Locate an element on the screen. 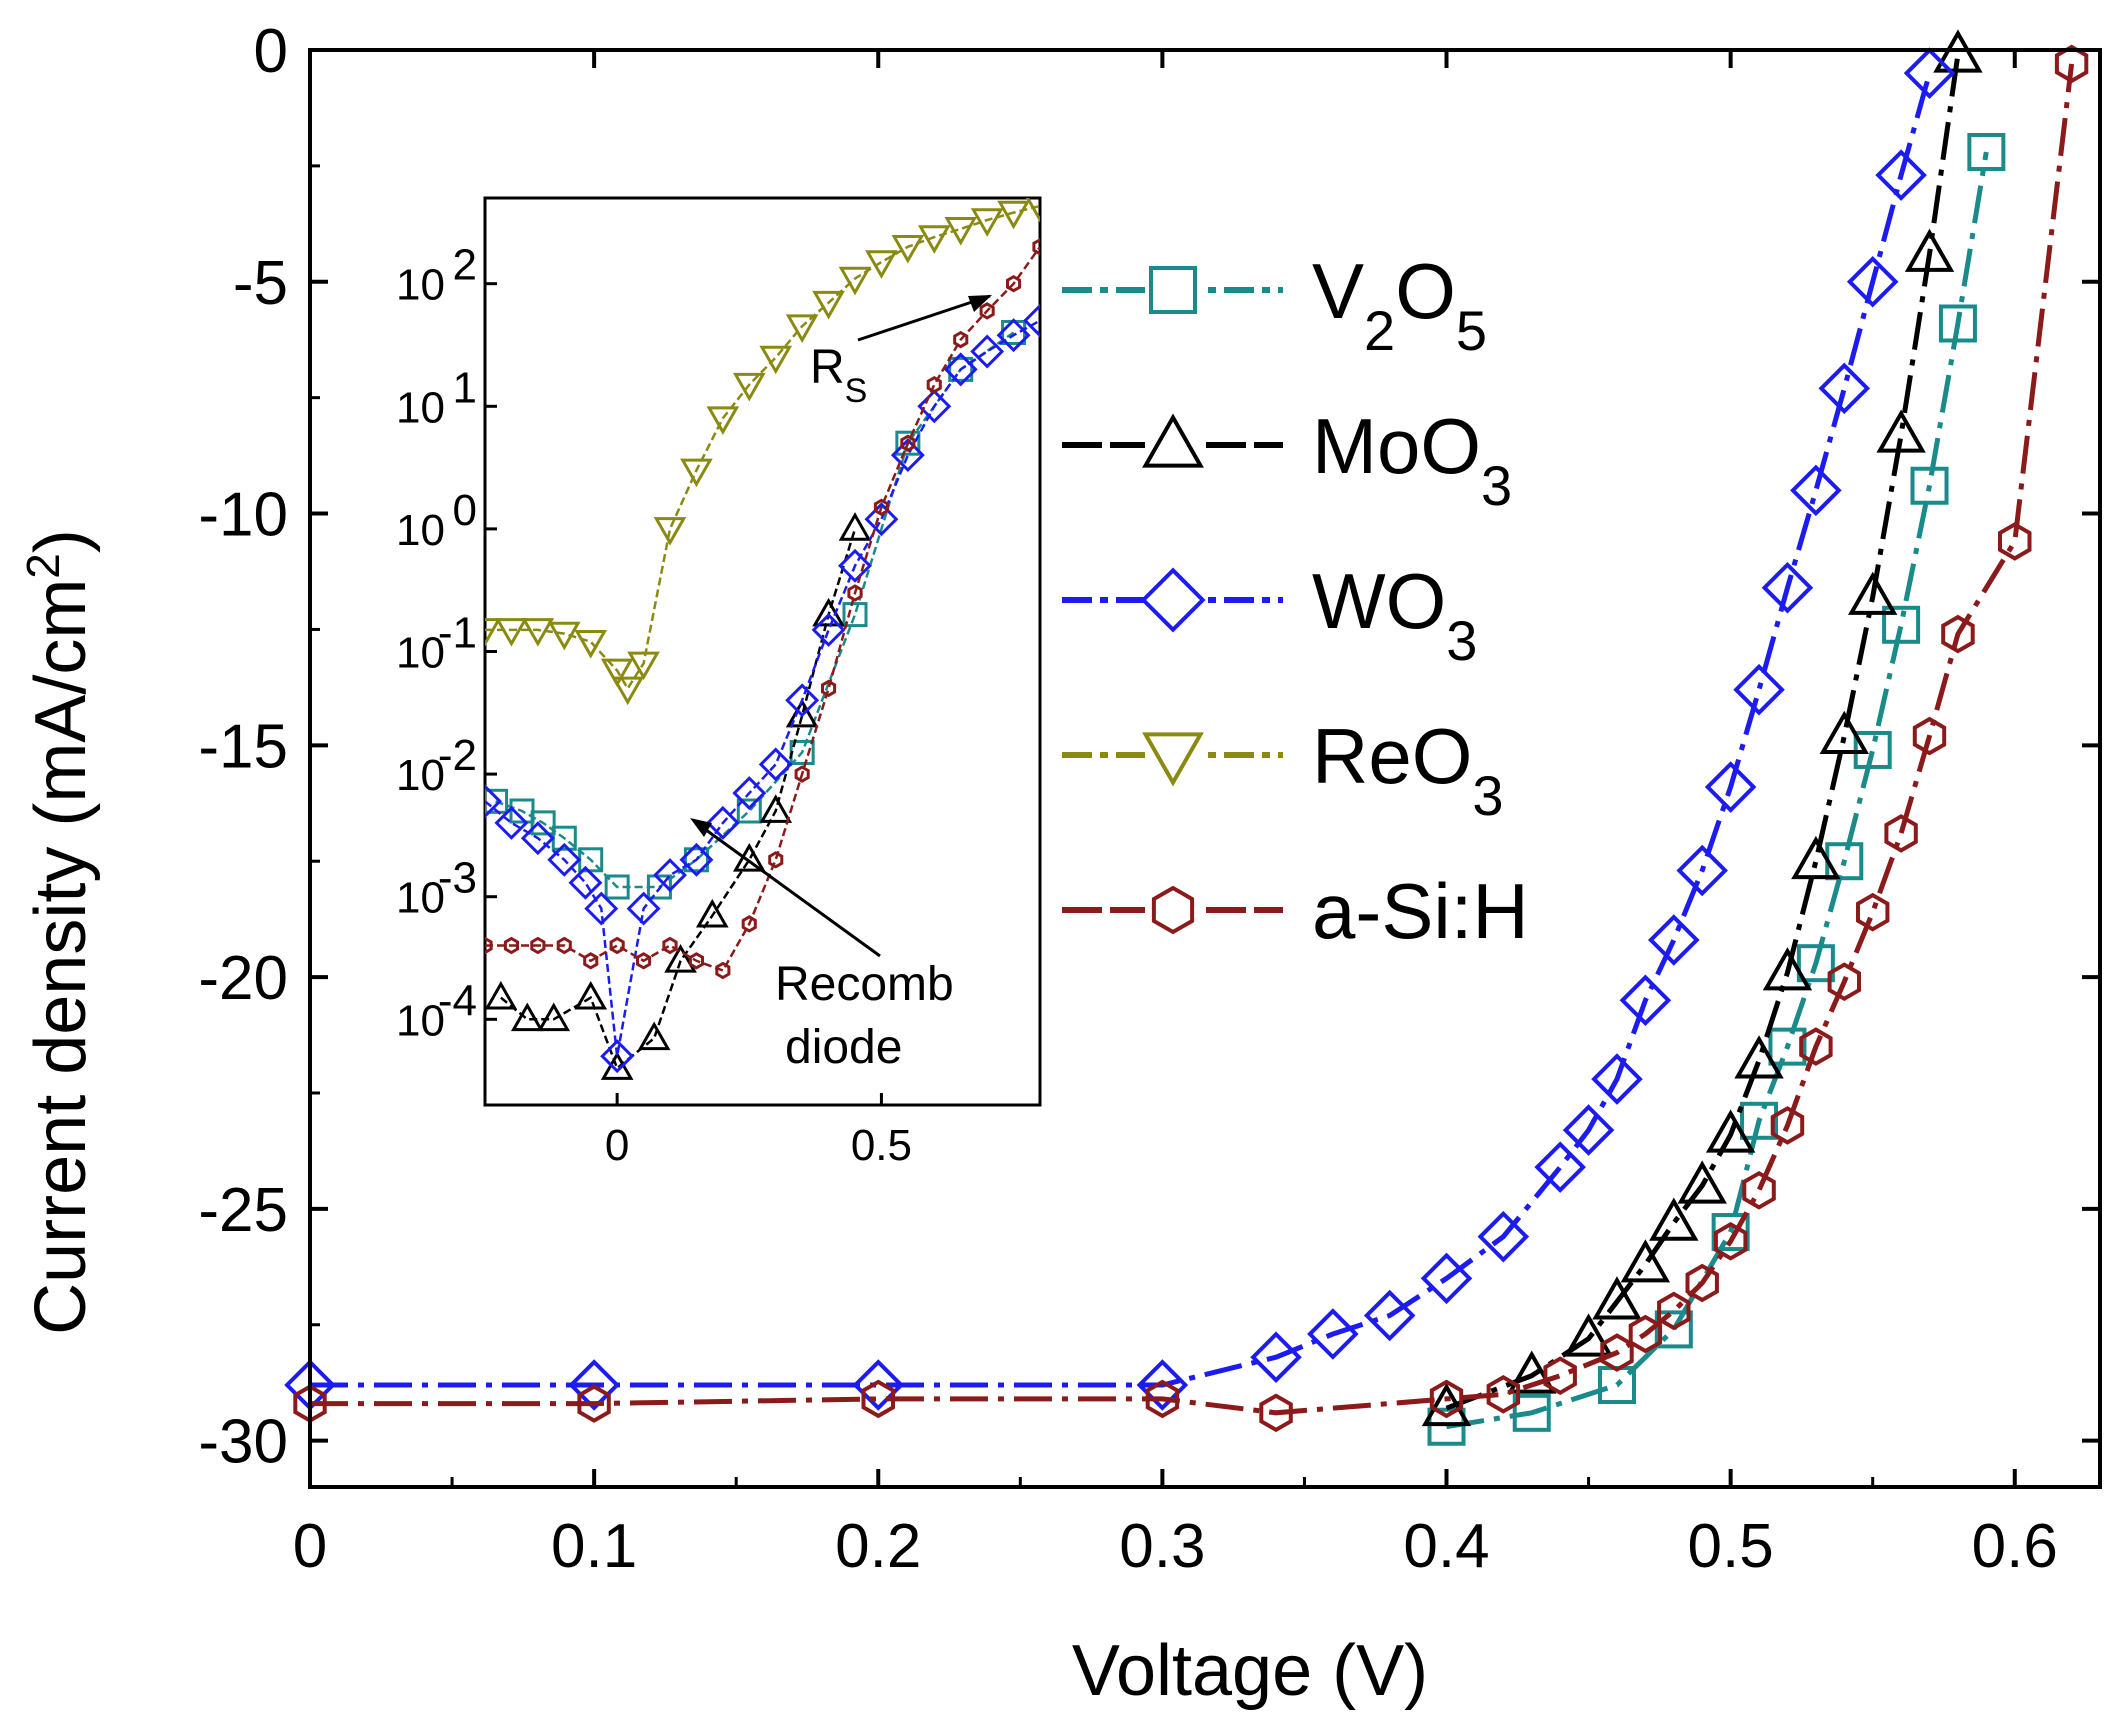  y-tick-label: -30 is located at coordinates (243, 1442).